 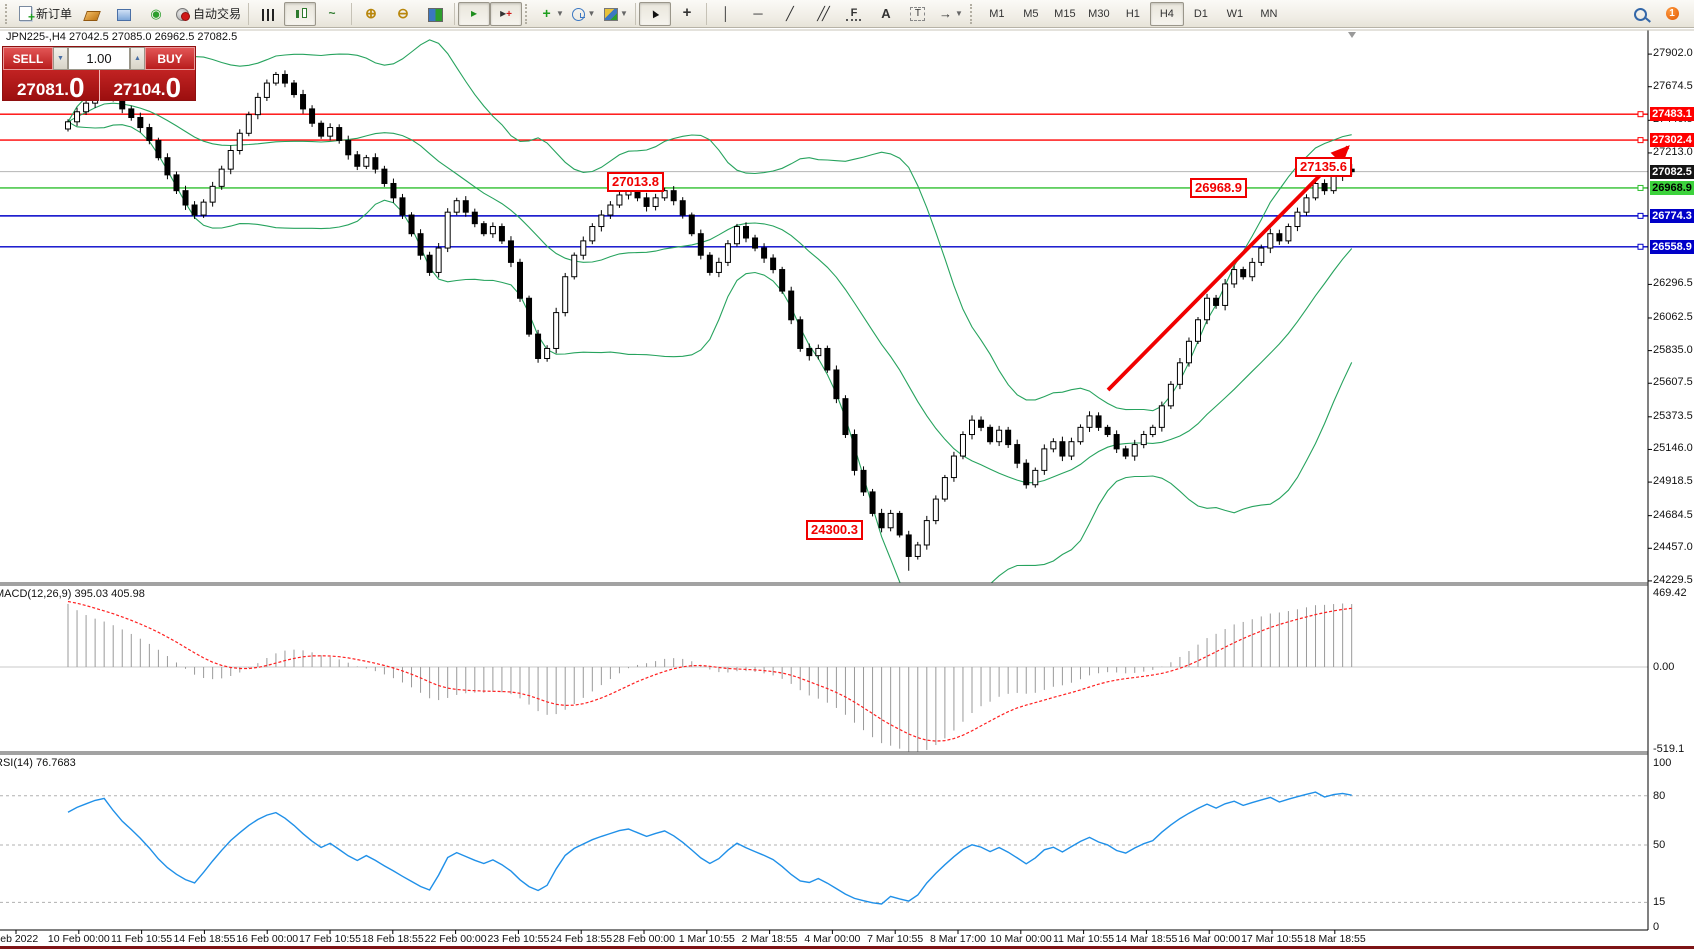 I want to click on new-order-button: 新订单, so click(x=45, y=14).